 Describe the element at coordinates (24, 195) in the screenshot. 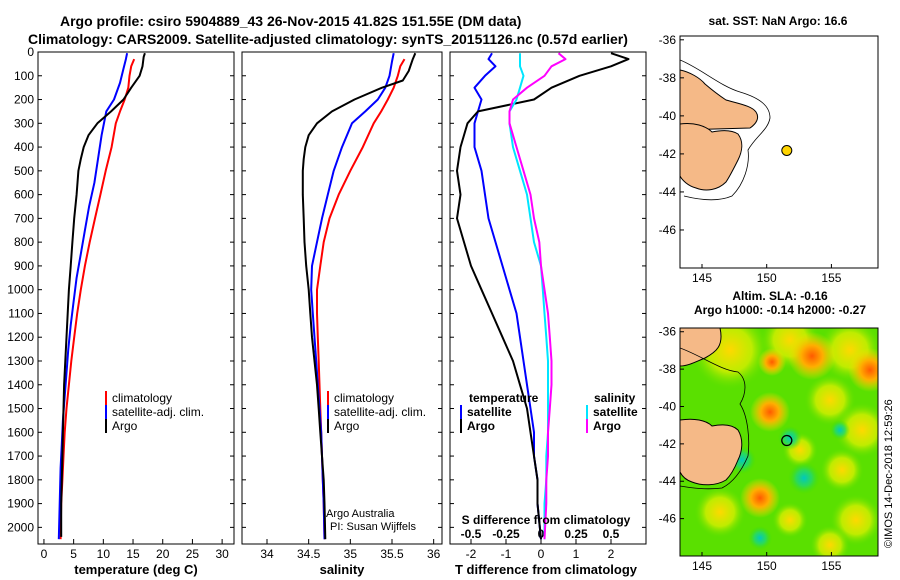

I see `y-tick-label: 600` at that location.